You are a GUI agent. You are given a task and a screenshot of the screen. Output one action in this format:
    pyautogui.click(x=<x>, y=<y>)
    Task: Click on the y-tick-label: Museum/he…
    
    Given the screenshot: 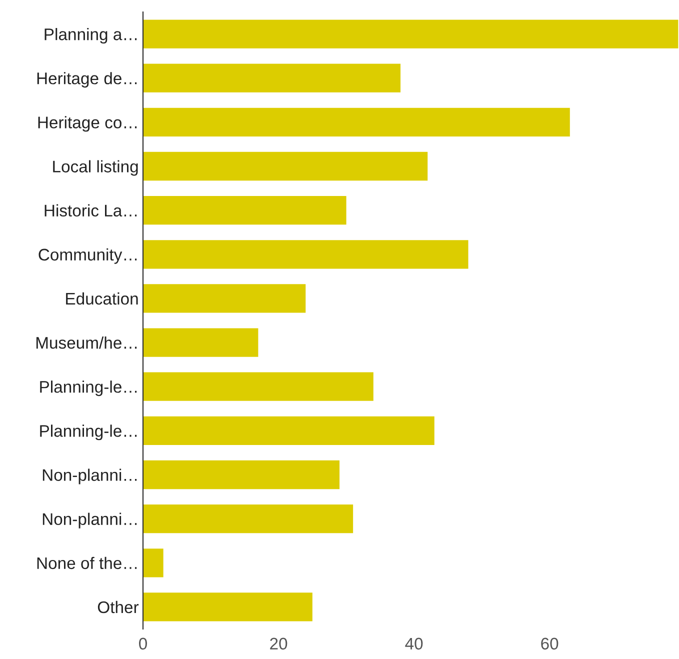 What is the action you would take?
    pyautogui.click(x=86, y=342)
    